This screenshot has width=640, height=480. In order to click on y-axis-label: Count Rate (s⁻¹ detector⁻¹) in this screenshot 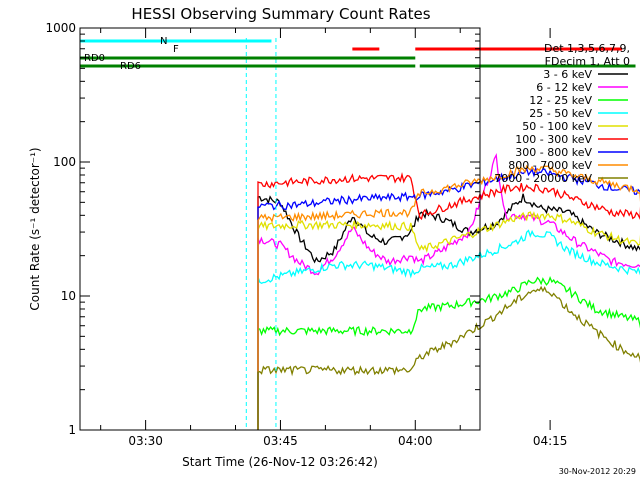, I will do `click(35, 228)`.